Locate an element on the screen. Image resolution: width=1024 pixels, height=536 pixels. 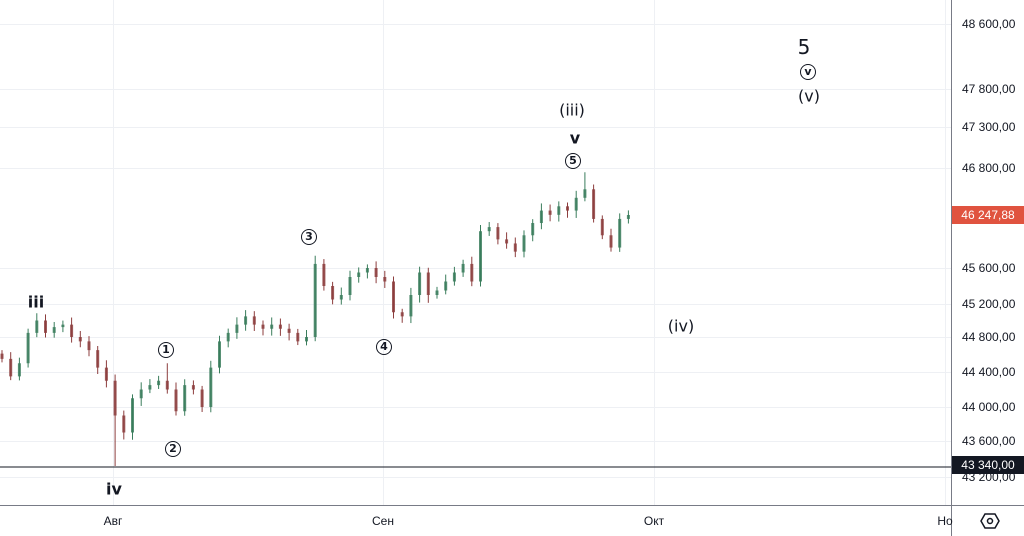
wave-label: (iii) is located at coordinates (572, 110).